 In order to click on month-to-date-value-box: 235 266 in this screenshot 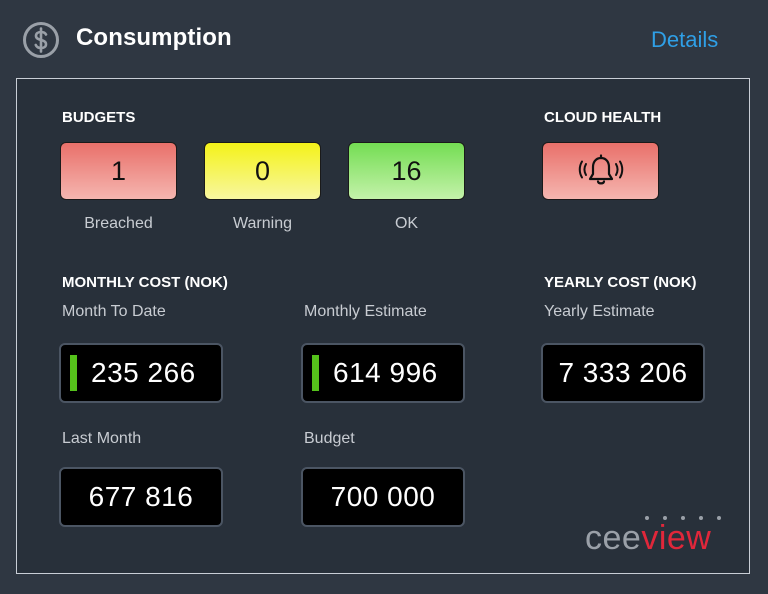, I will do `click(141, 373)`.